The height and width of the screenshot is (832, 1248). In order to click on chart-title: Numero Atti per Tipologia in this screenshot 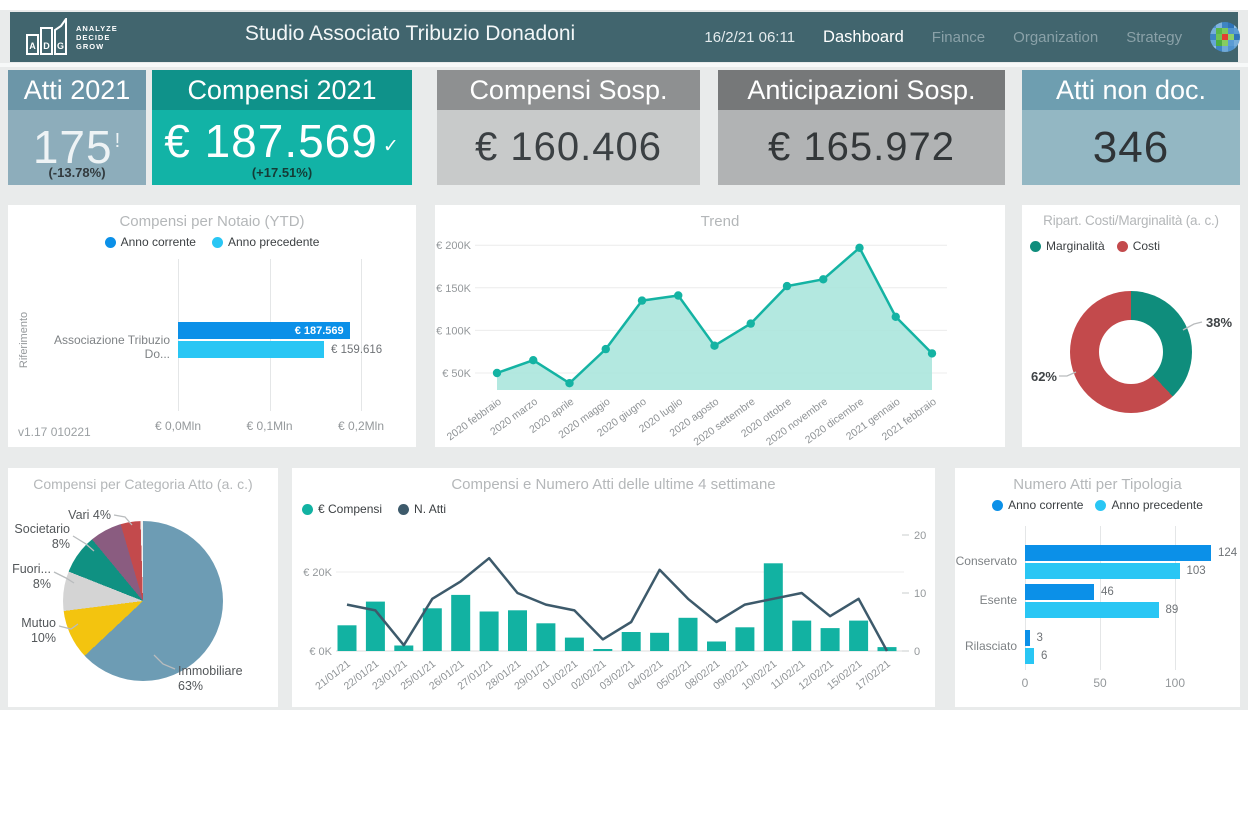, I will do `click(1097, 484)`.